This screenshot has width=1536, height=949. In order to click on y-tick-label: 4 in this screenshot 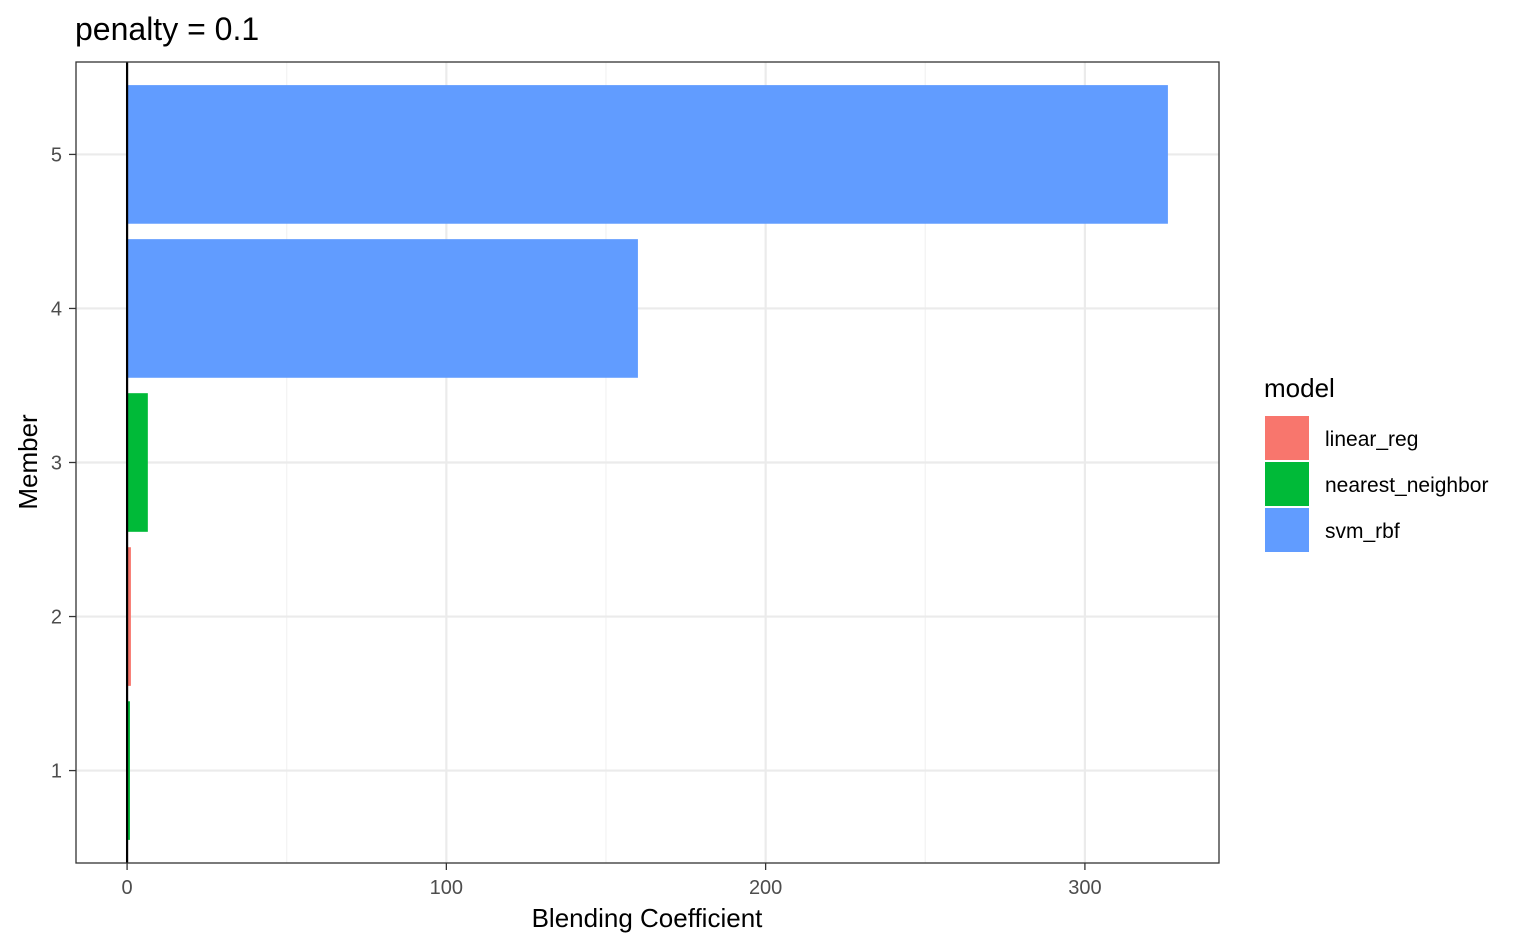, I will do `click(56, 309)`.